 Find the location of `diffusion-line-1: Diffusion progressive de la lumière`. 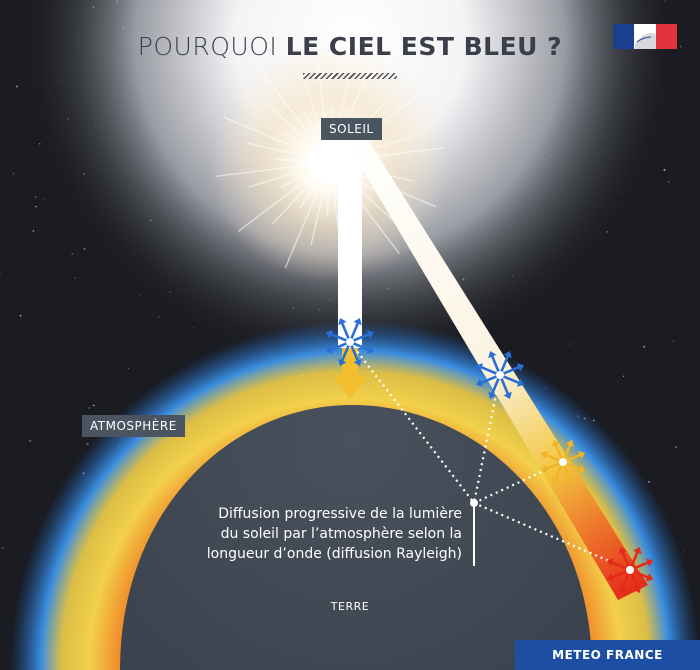

diffusion-line-1: Diffusion progressive de la lumière is located at coordinates (340, 514).